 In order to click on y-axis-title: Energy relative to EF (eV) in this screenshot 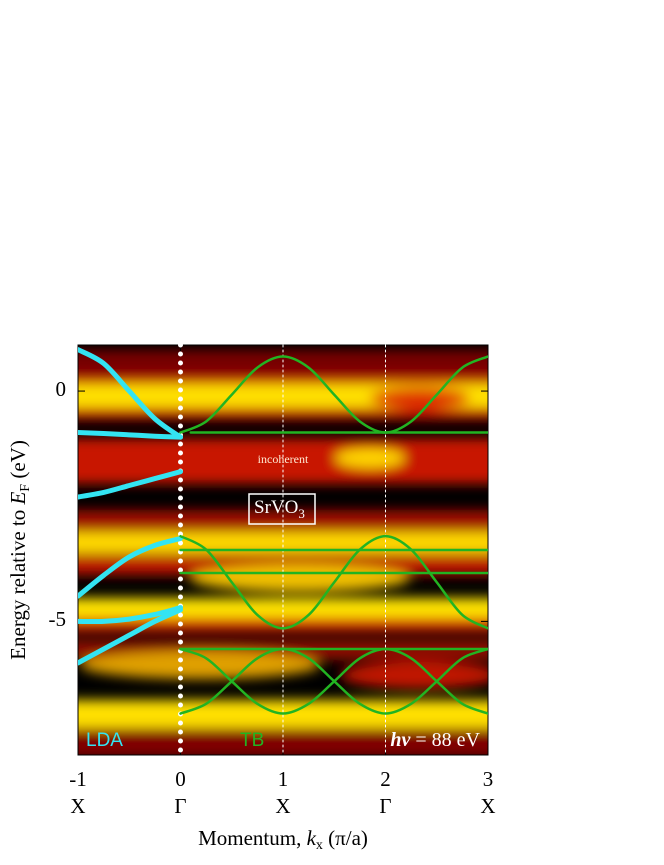, I will do `click(19, 550)`.